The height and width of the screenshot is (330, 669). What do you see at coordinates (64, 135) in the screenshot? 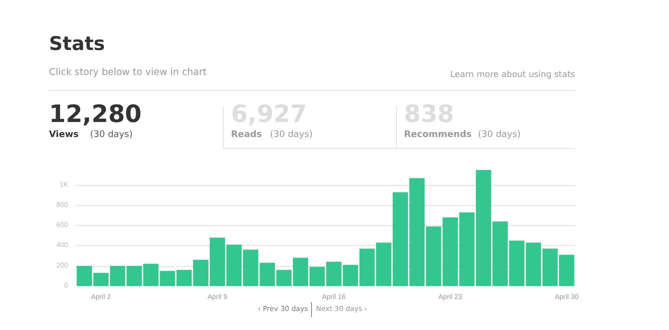
I see `text: Views` at bounding box center [64, 135].